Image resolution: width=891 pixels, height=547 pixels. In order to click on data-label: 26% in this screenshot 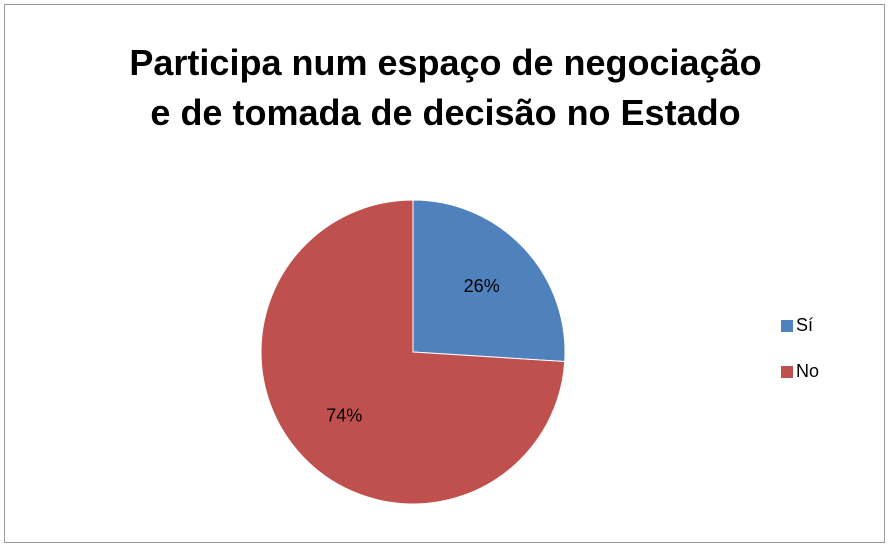, I will do `click(482, 286)`.